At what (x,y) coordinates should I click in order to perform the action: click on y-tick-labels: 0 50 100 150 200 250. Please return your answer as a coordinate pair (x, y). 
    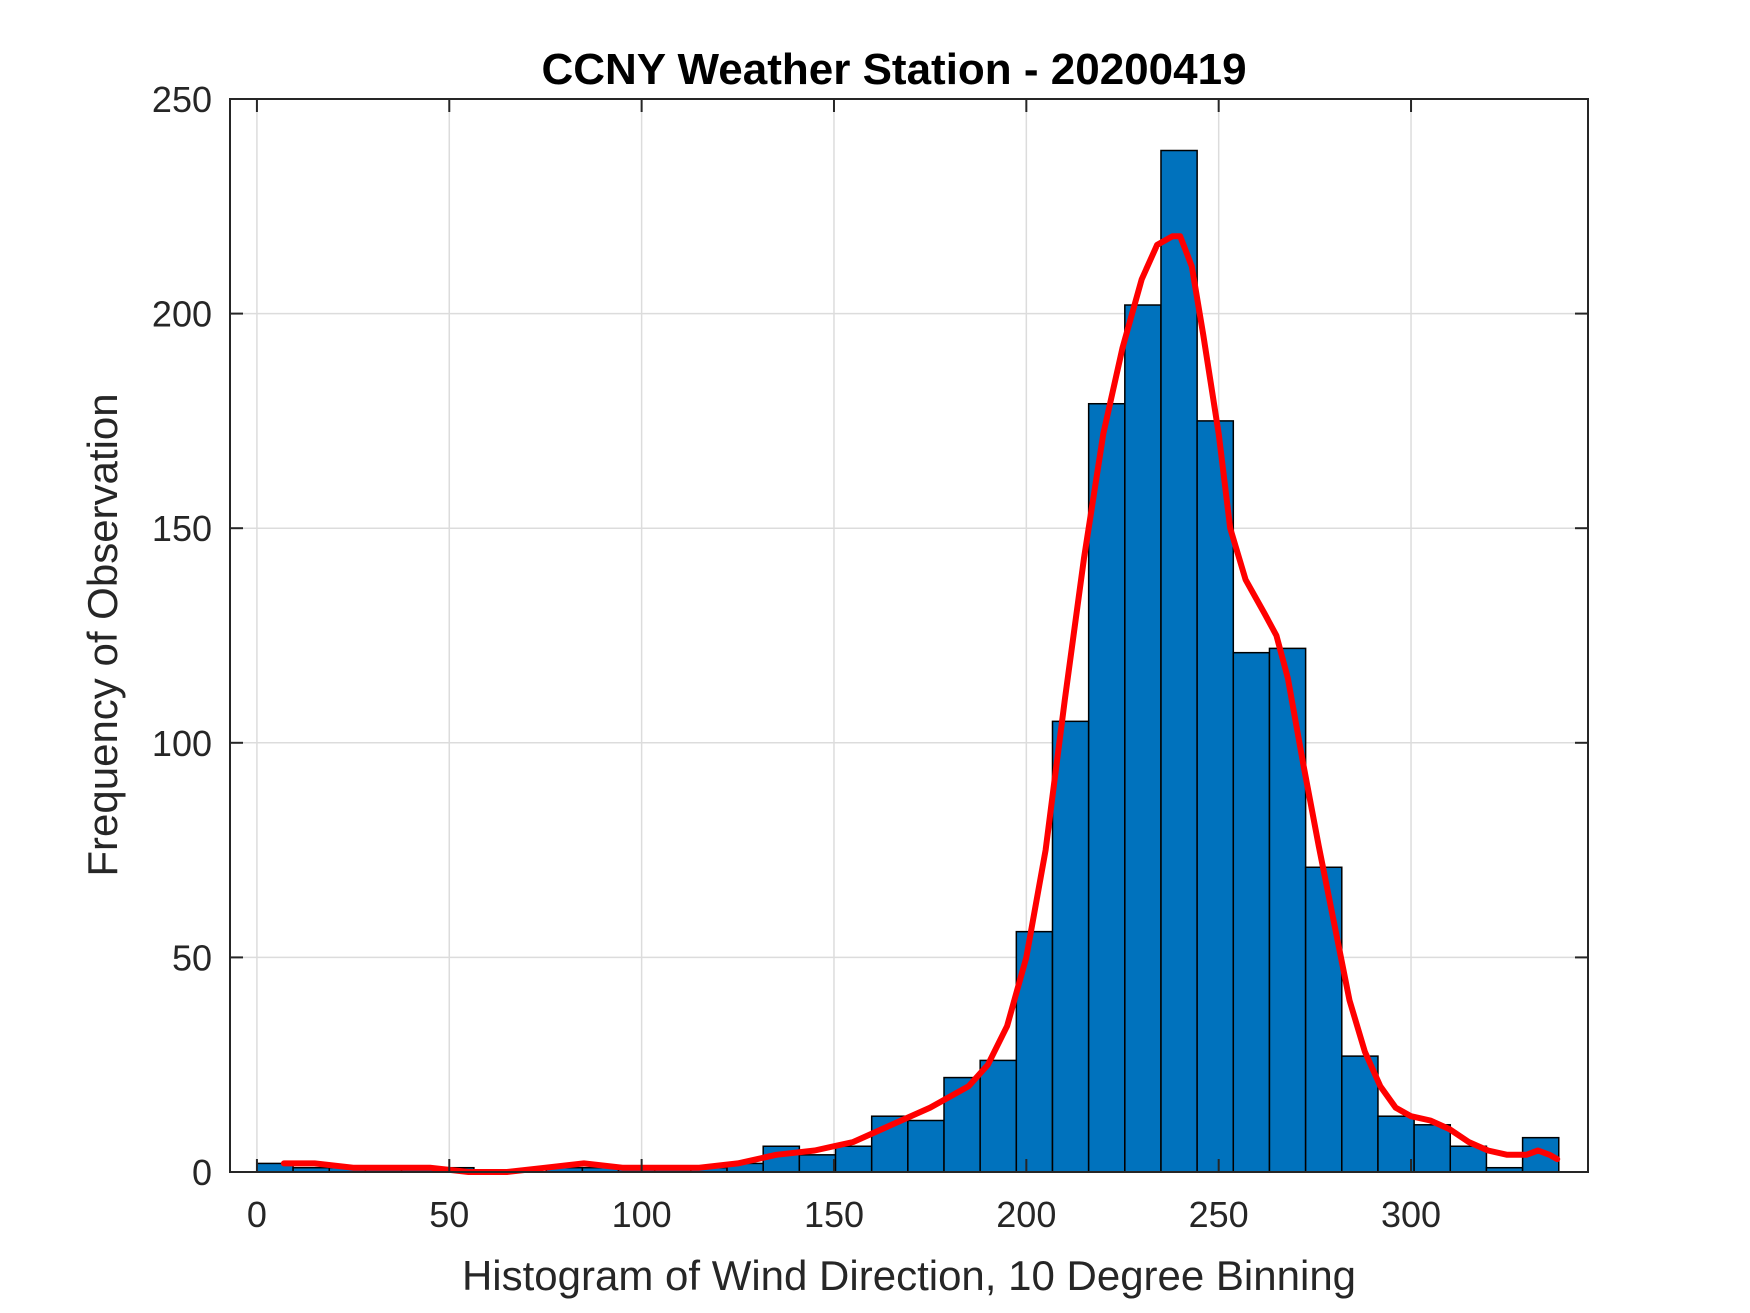
    Looking at the image, I should click on (182, 636).